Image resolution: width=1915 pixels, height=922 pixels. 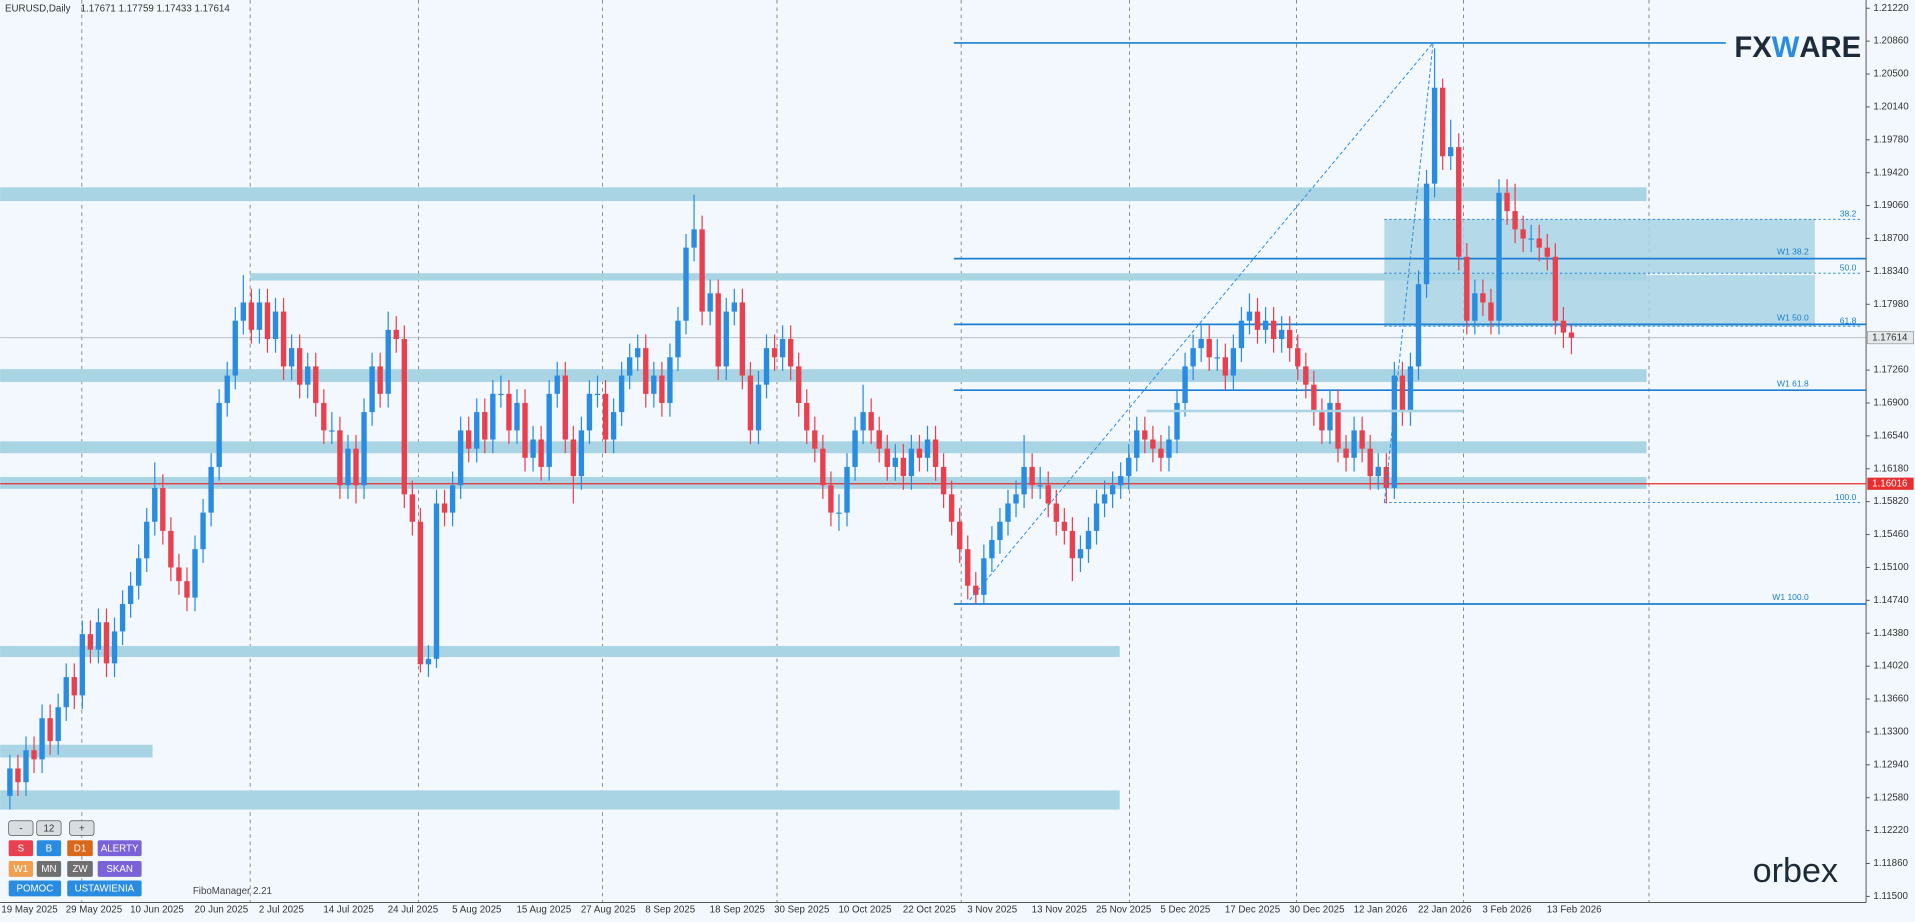 I want to click on symbol: EURUSD,Daily, so click(x=38, y=8).